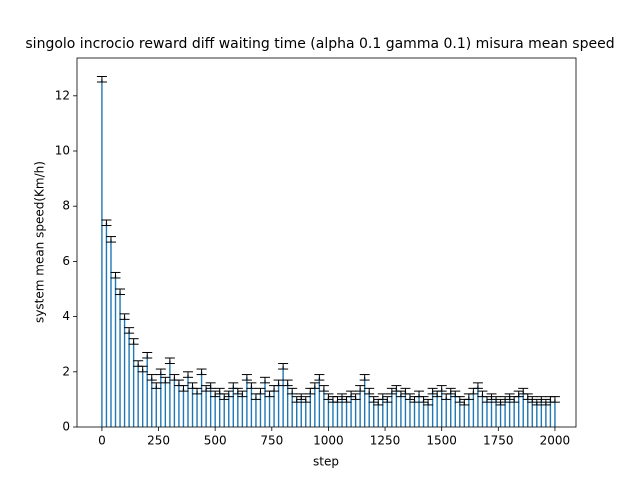  I want to click on x-tick-label: 0, so click(102, 441).